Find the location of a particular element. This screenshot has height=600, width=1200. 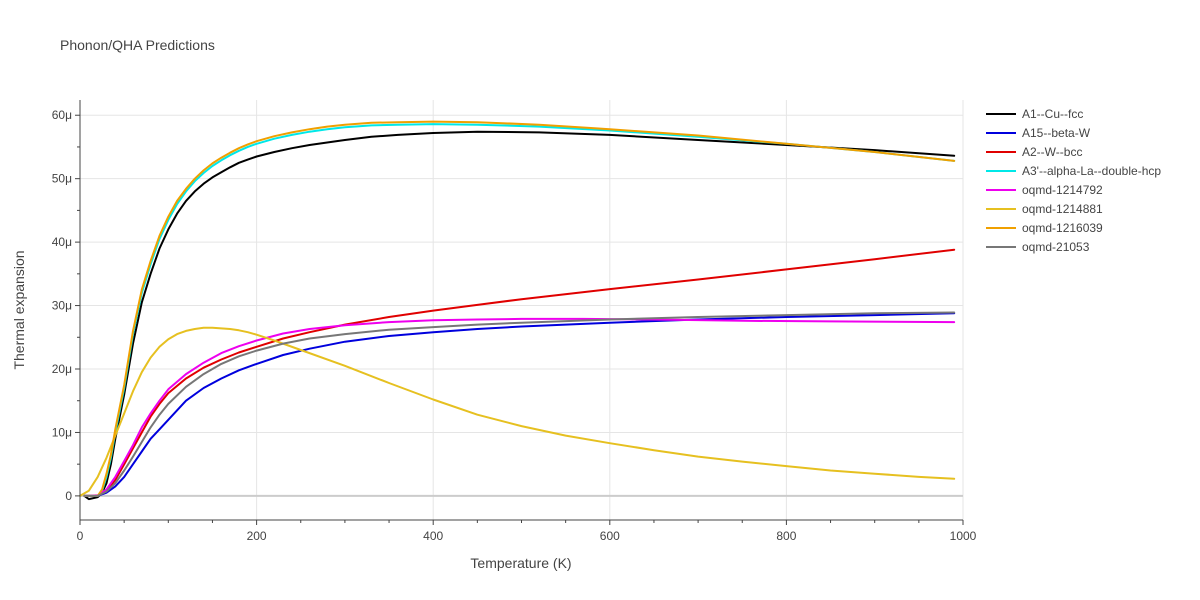

legend-item: oqmd-1216039 is located at coordinates (1044, 228).